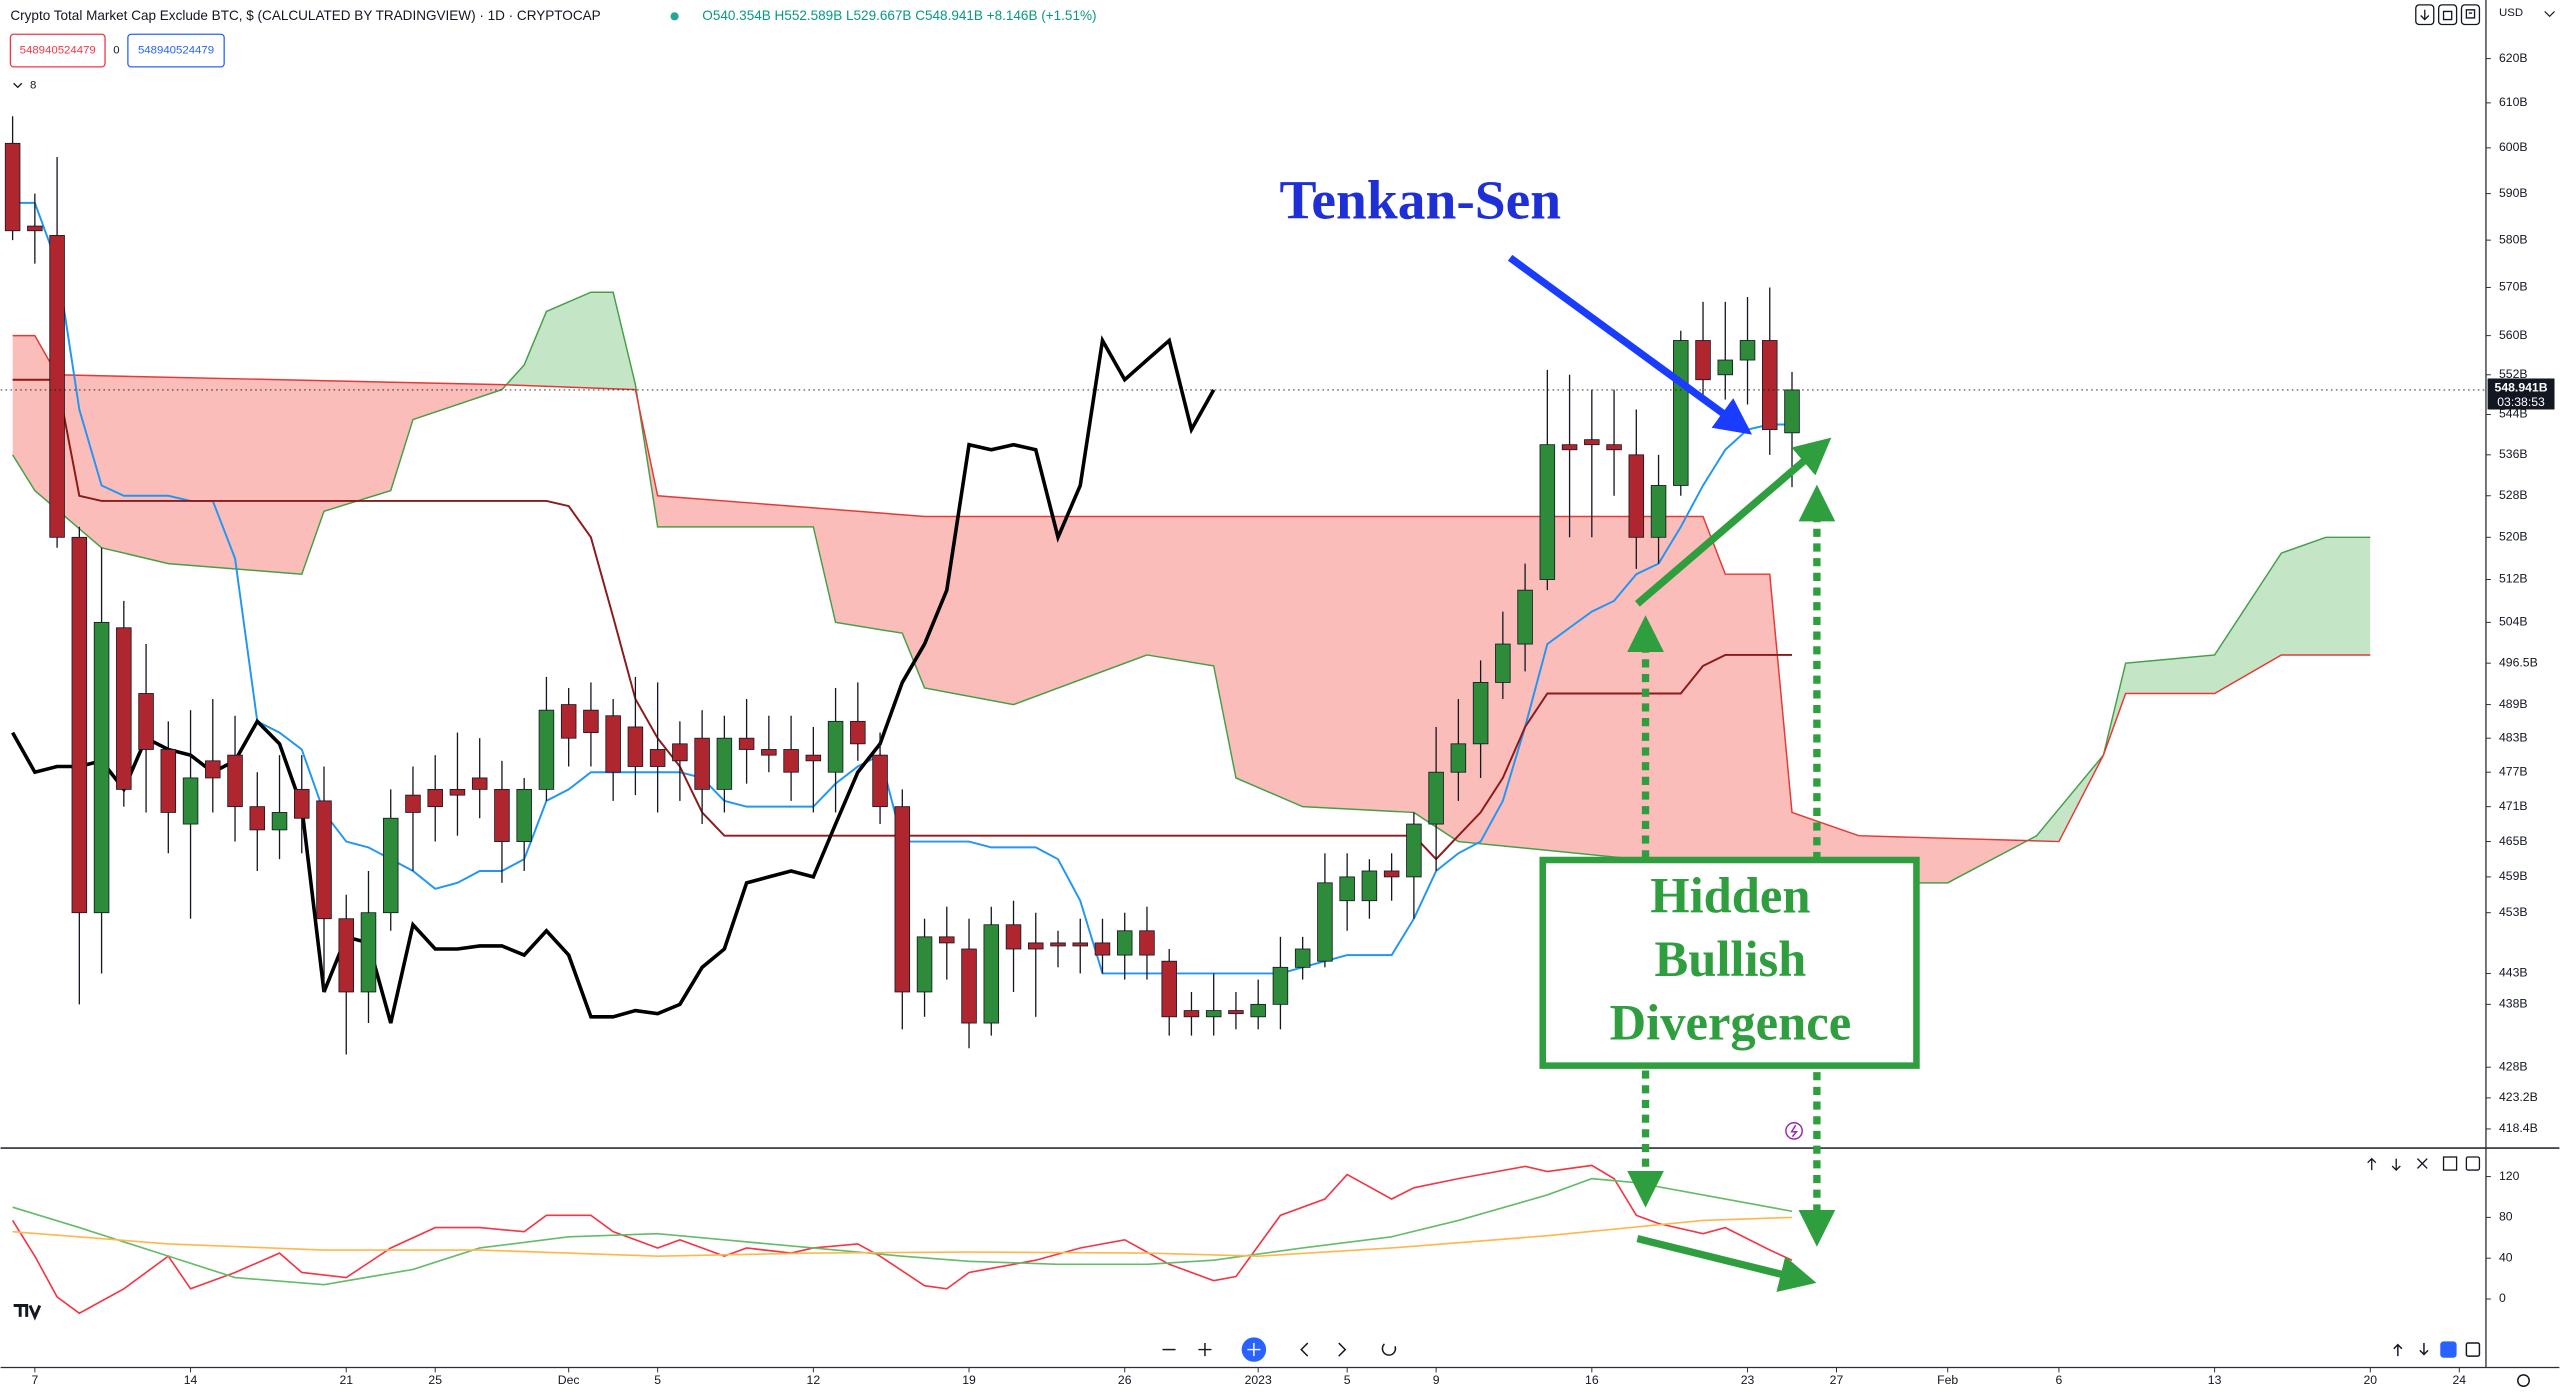 The width and height of the screenshot is (2560, 1392). I want to click on x-tick-label: 12, so click(814, 1380).